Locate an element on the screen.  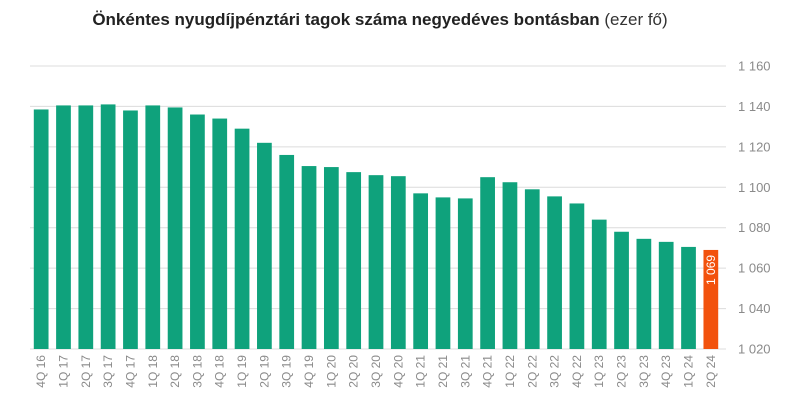
x-tick-label: 2Q 19 is located at coordinates (264, 371).